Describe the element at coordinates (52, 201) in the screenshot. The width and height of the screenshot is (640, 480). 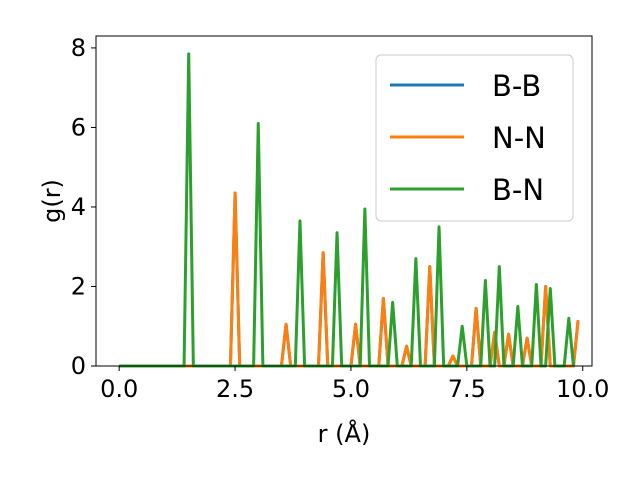
I see `y-axis-label: g(r)` at that location.